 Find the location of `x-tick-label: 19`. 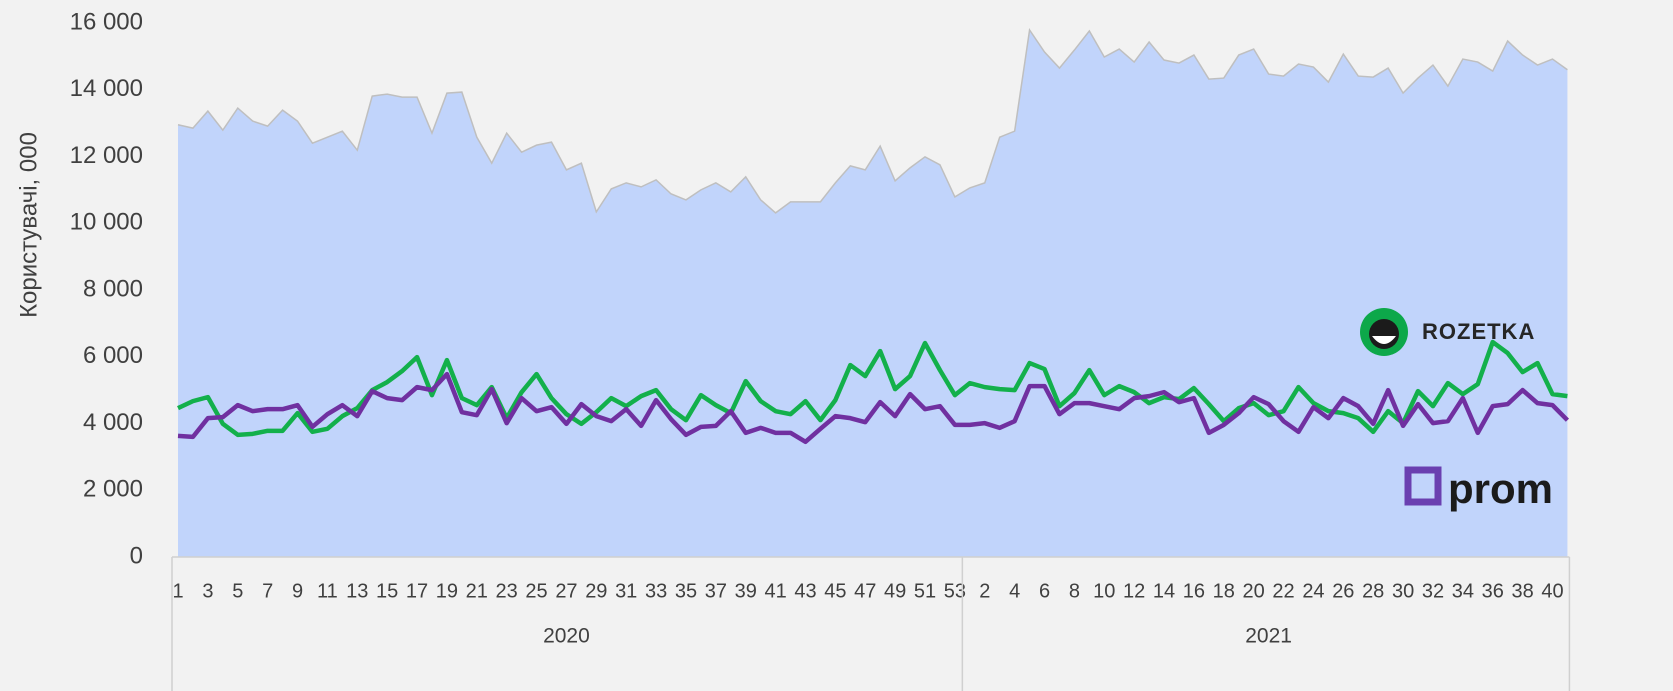

x-tick-label: 19 is located at coordinates (447, 591).